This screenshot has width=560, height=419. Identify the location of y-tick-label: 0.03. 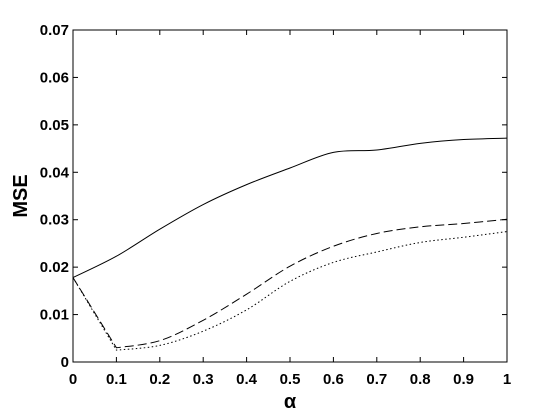
(54, 220).